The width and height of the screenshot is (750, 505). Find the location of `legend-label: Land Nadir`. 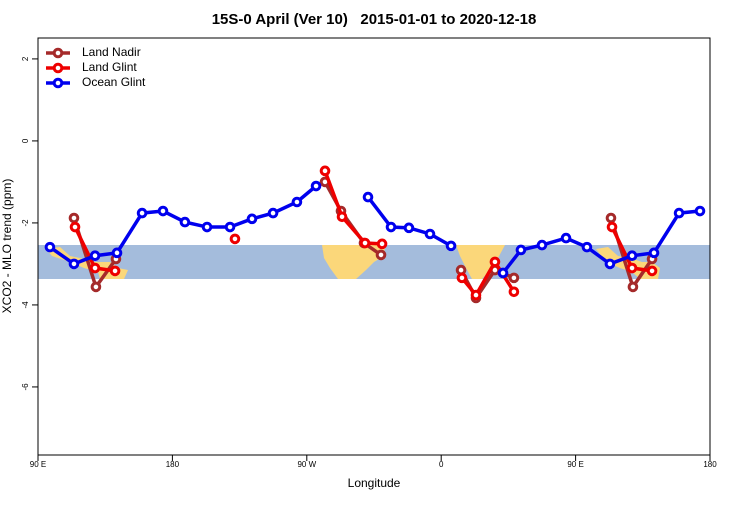

legend-label: Land Nadir is located at coordinates (111, 52).